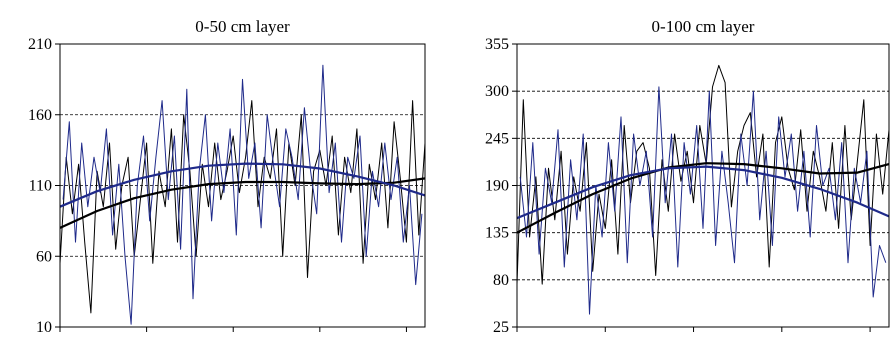  I want to click on y-tick-label: 210, so click(40, 44).